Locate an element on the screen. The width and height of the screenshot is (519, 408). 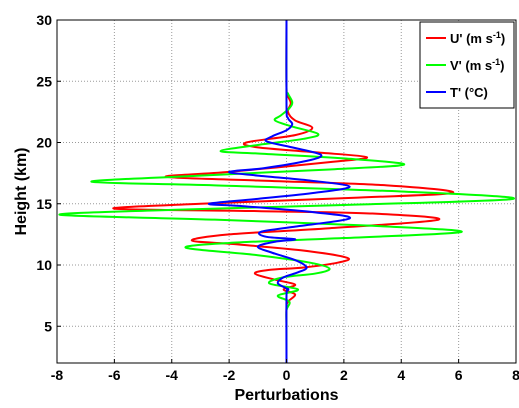
x-tick-label: -4 is located at coordinates (172, 375).